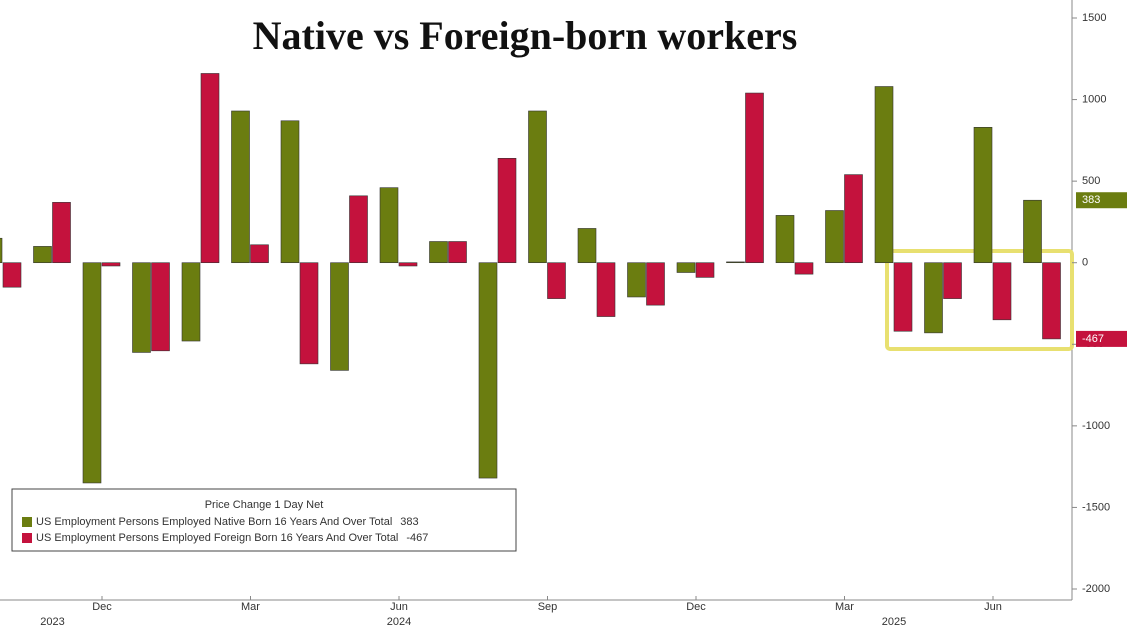 The image size is (1127, 630). What do you see at coordinates (1091, 181) in the screenshot?
I see `y-tick-label: 500` at bounding box center [1091, 181].